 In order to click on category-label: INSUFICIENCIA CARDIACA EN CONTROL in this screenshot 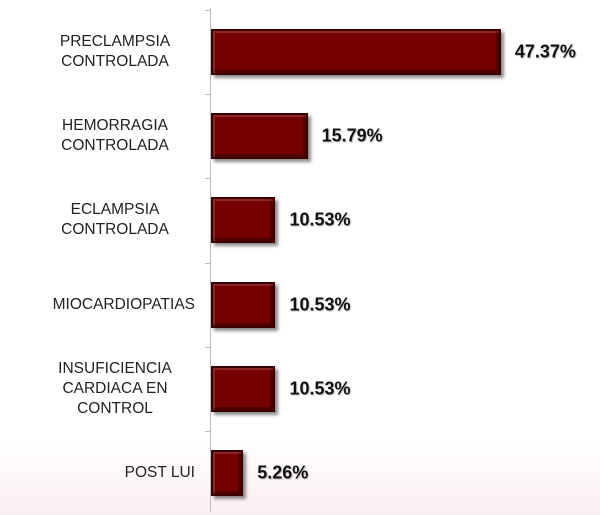, I will do `click(115, 388)`.